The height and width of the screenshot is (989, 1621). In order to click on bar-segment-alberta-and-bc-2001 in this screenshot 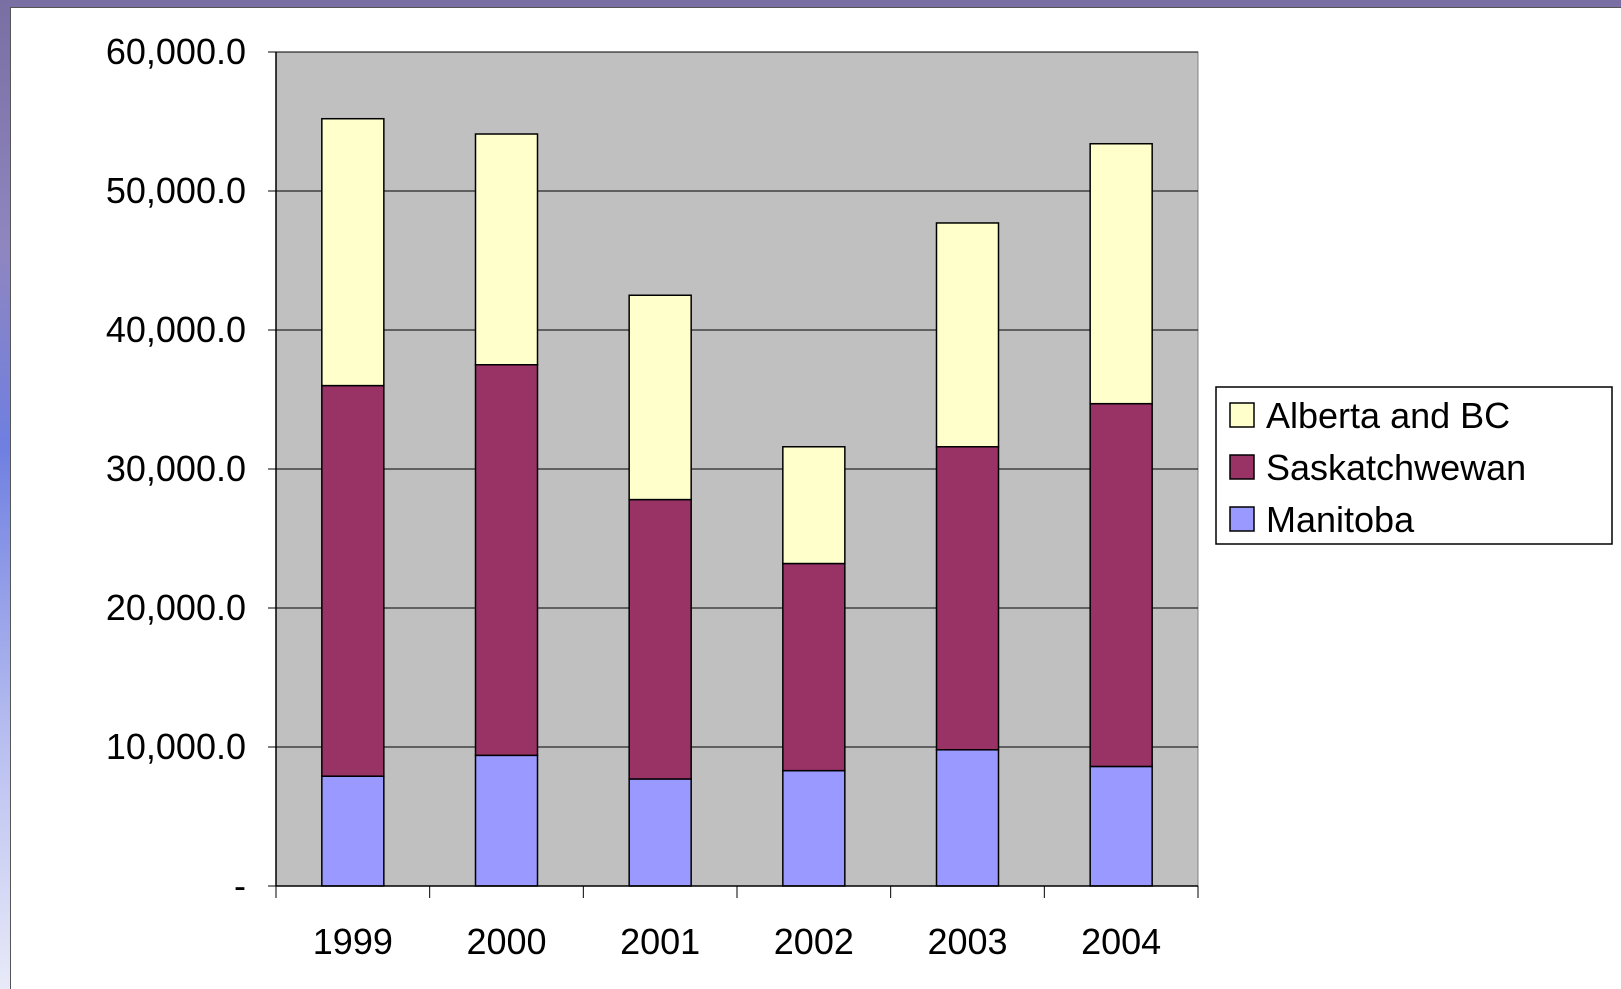, I will do `click(660, 397)`.